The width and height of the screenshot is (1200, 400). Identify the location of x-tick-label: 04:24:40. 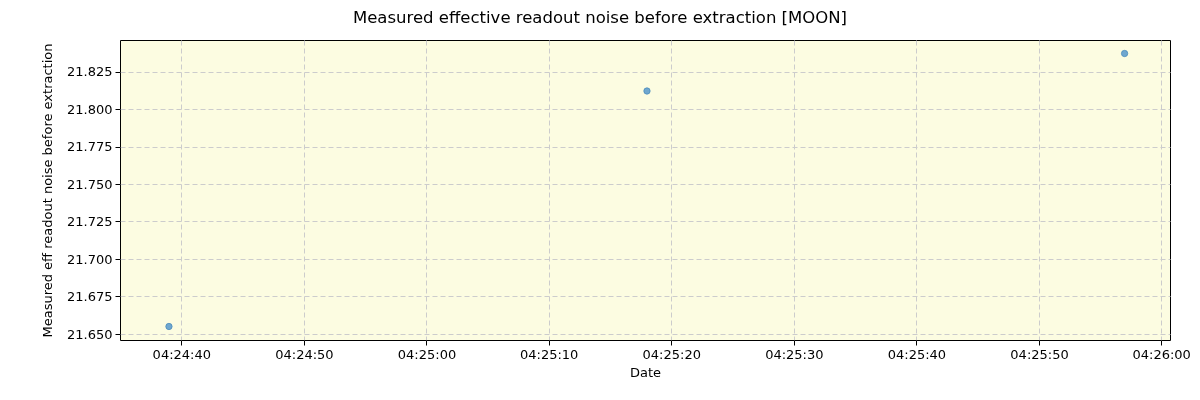
(181, 354).